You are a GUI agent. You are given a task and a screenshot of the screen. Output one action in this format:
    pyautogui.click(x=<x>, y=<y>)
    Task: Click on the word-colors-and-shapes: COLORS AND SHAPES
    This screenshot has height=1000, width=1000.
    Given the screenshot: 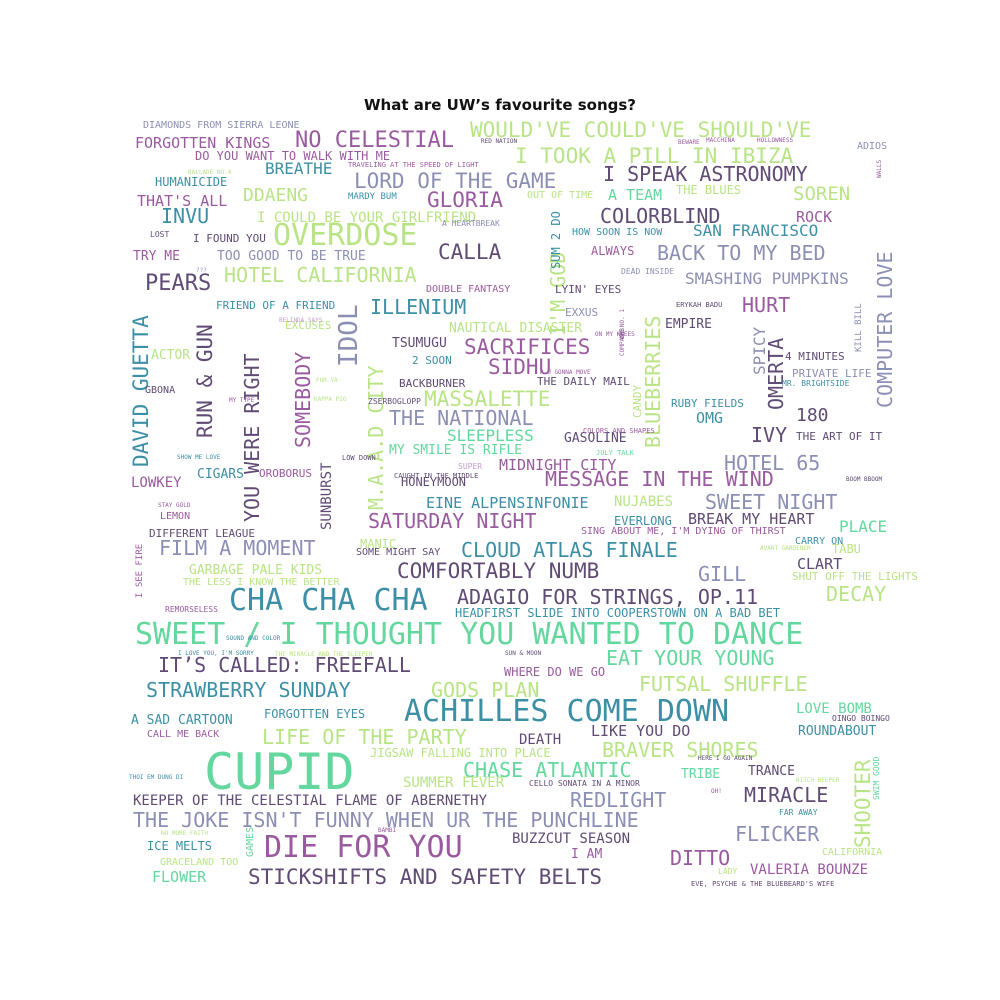 What is the action you would take?
    pyautogui.click(x=619, y=431)
    